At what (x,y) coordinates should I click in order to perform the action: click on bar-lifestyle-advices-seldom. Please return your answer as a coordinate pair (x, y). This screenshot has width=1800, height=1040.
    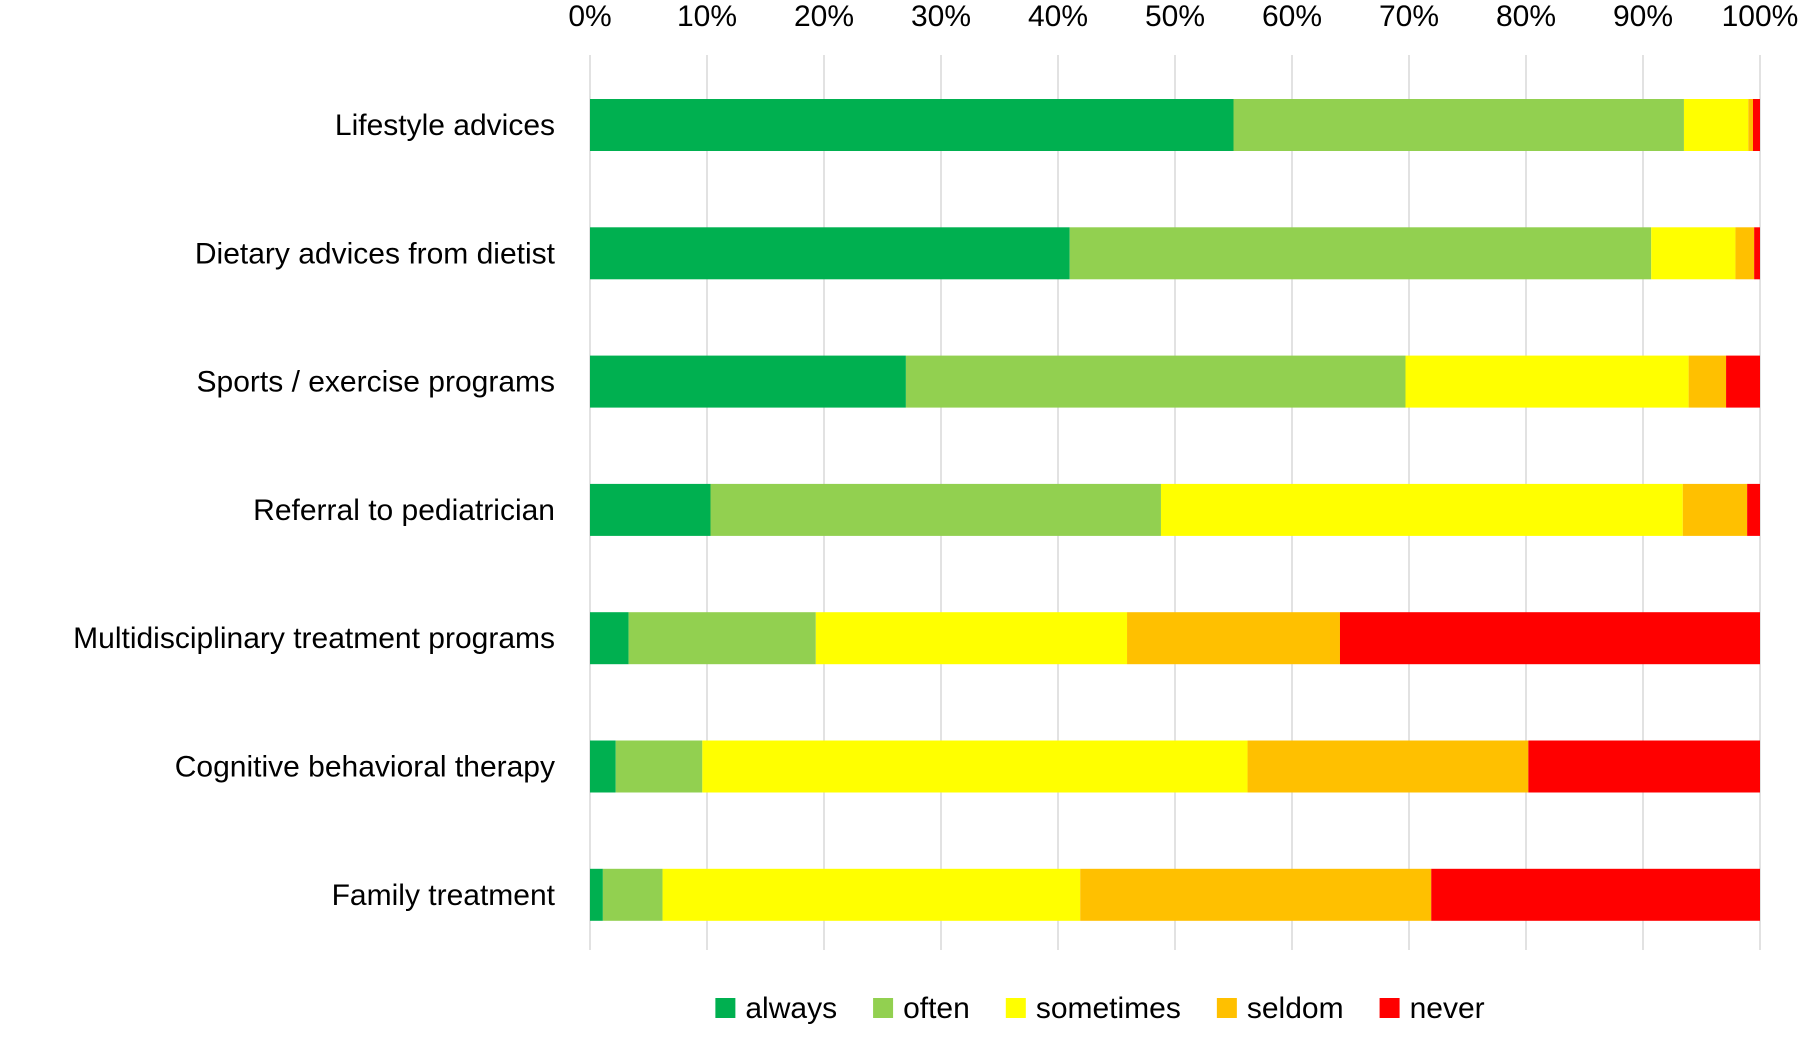
    Looking at the image, I should click on (1750, 125).